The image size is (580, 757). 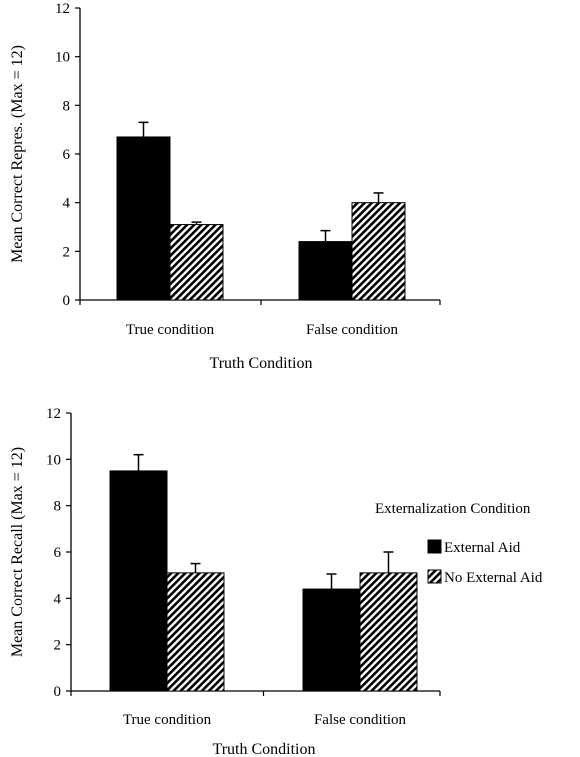 I want to click on legend-title: Externalization Condition, so click(x=453, y=509).